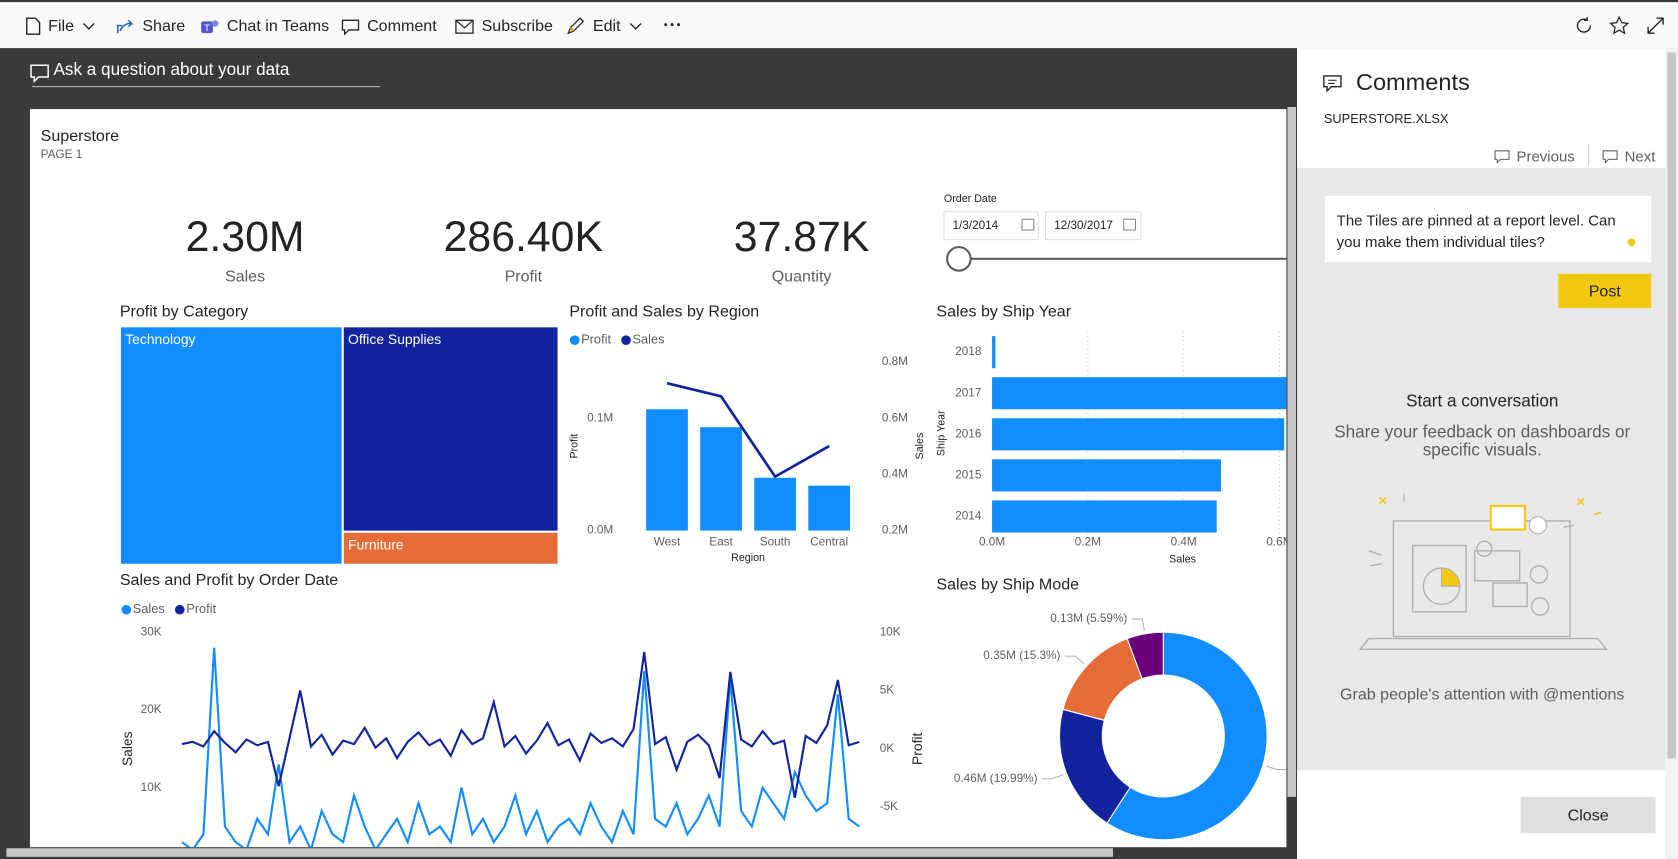  Describe the element at coordinates (151, 709) in the screenshot. I see `y-tick-label: 20K` at that location.